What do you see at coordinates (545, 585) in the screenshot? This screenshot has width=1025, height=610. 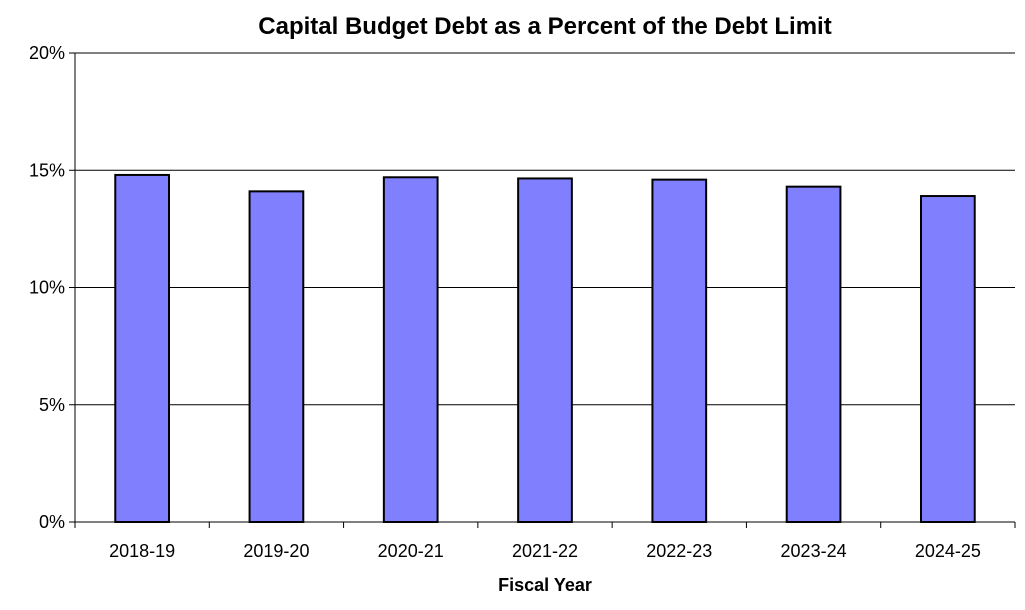 I see `x-axis-label: Fiscal Year` at bounding box center [545, 585].